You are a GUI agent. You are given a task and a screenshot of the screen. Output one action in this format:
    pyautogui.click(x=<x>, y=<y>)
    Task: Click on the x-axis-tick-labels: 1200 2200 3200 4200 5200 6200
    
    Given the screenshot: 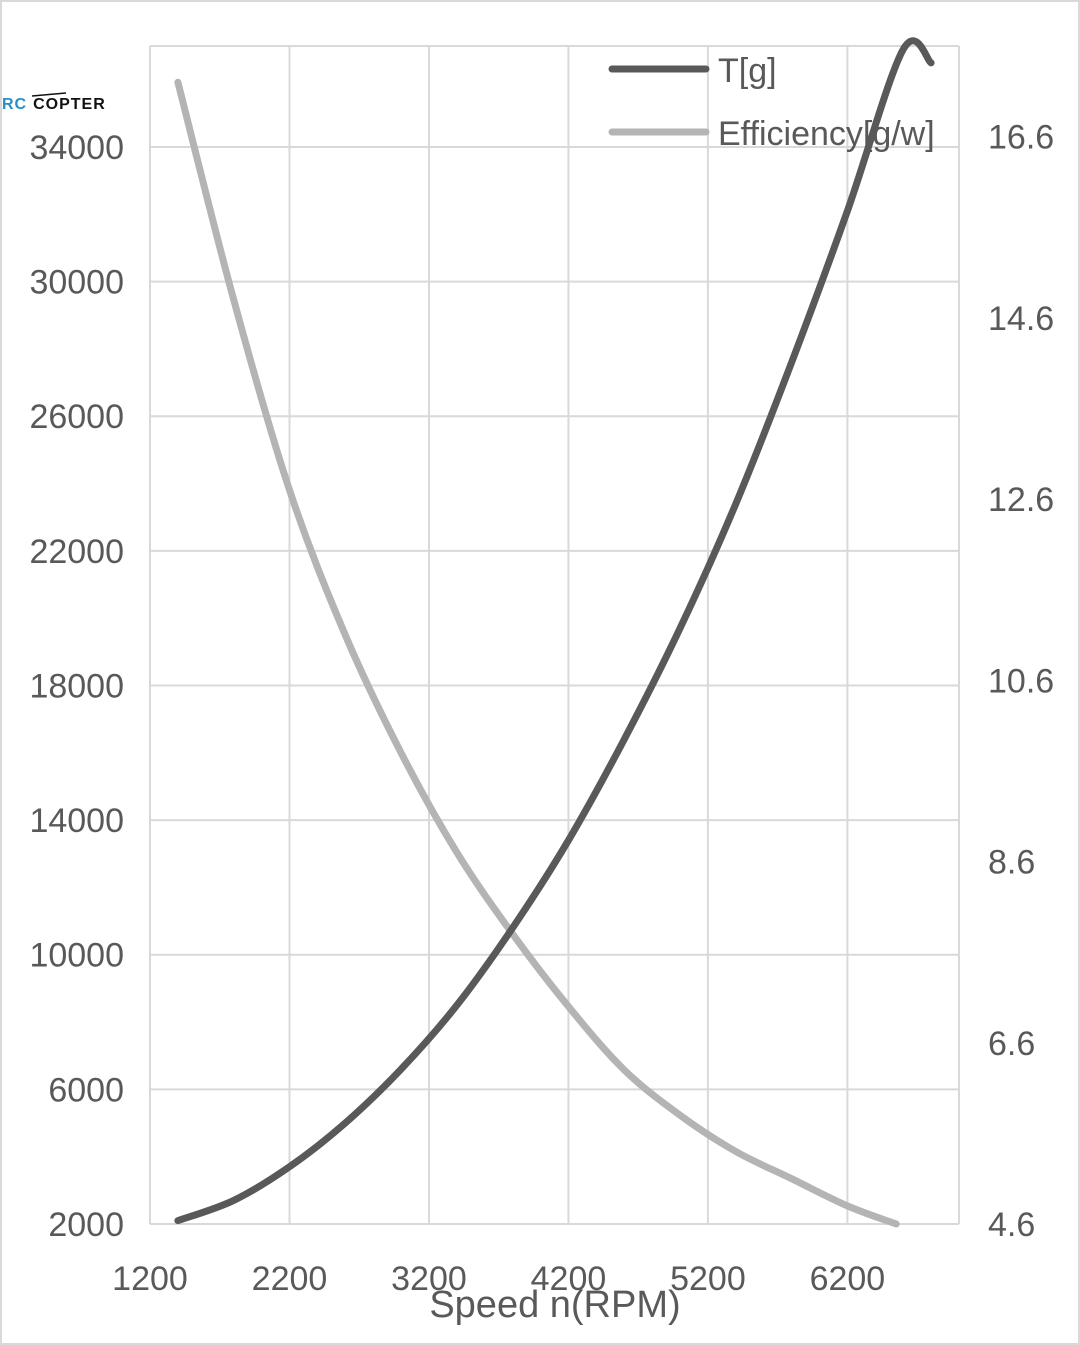 What is the action you would take?
    pyautogui.click(x=498, y=1279)
    